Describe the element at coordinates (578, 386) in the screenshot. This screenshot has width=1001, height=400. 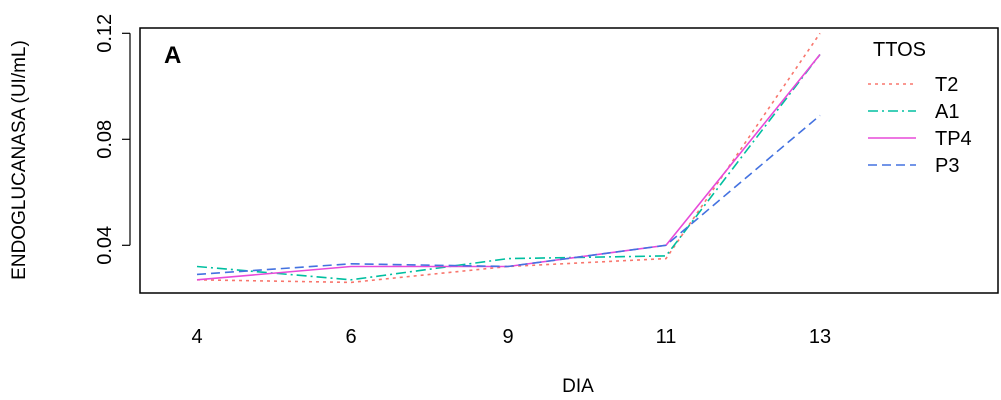
I see `x-axis-title: DIA` at that location.